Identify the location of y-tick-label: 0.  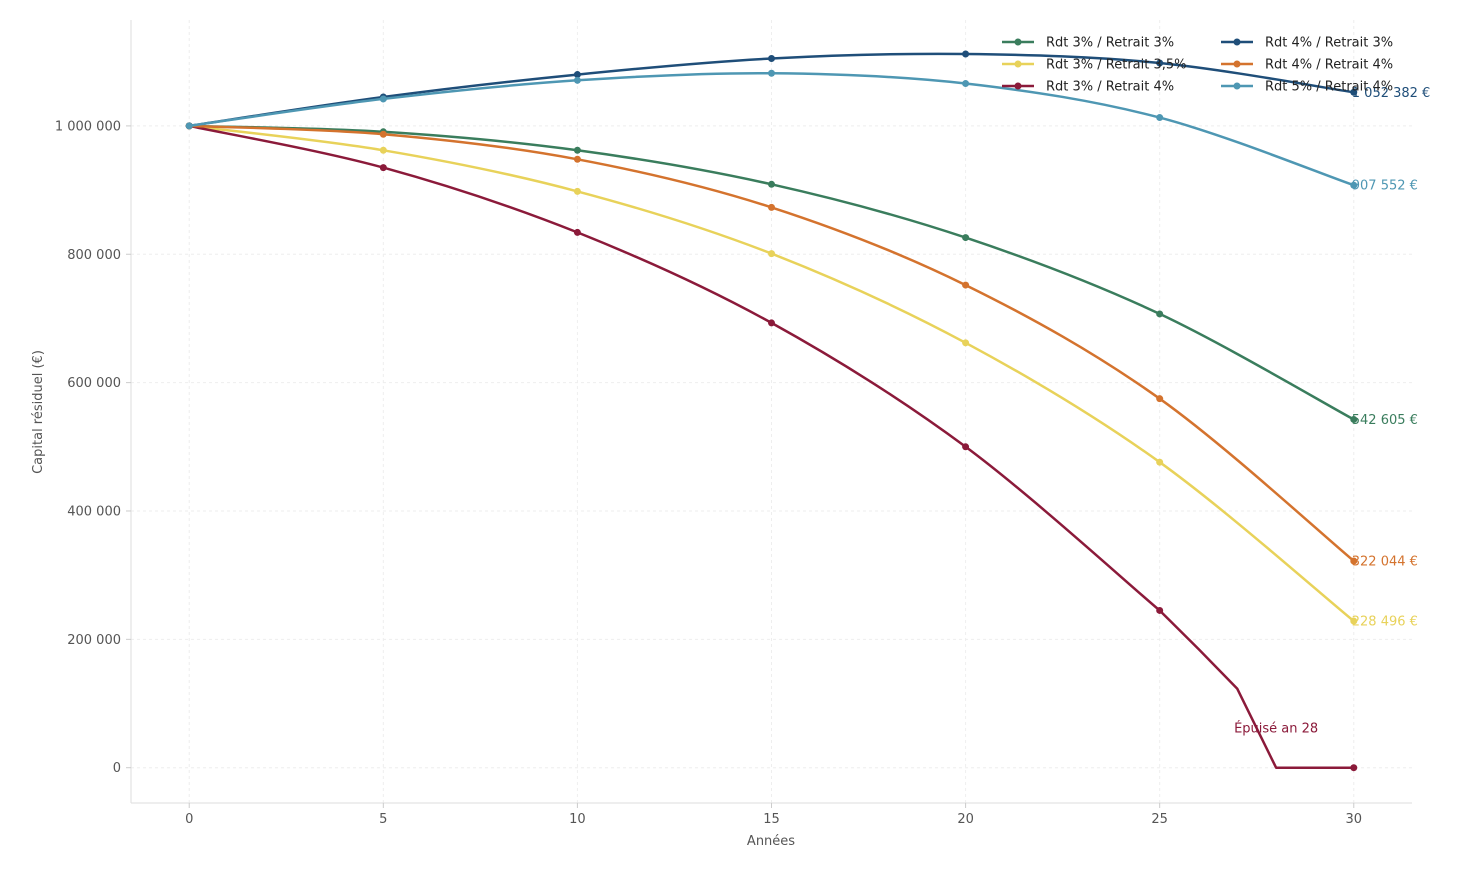
(117, 768).